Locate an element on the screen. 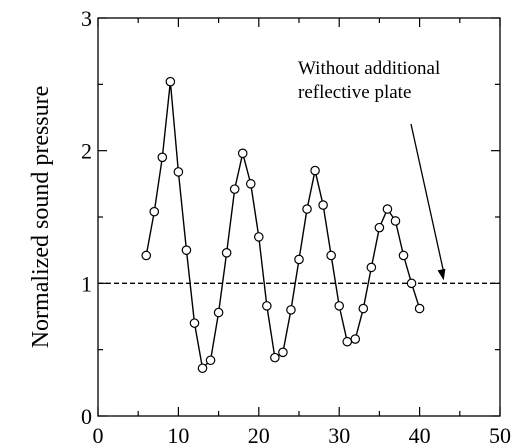 Image resolution: width=518 pixels, height=448 pixels. y-axis-label: Normalized sound pressure is located at coordinates (41, 217).